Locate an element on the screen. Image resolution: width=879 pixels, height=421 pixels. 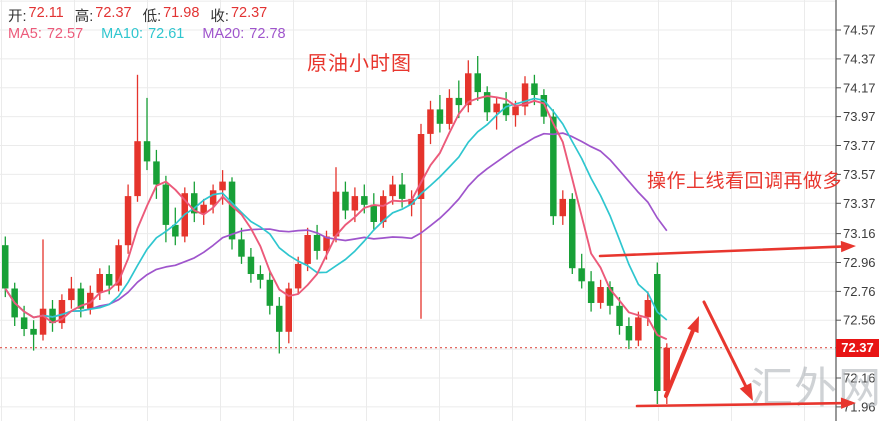
current-price-tag: 72.37 is located at coordinates (857, 348).